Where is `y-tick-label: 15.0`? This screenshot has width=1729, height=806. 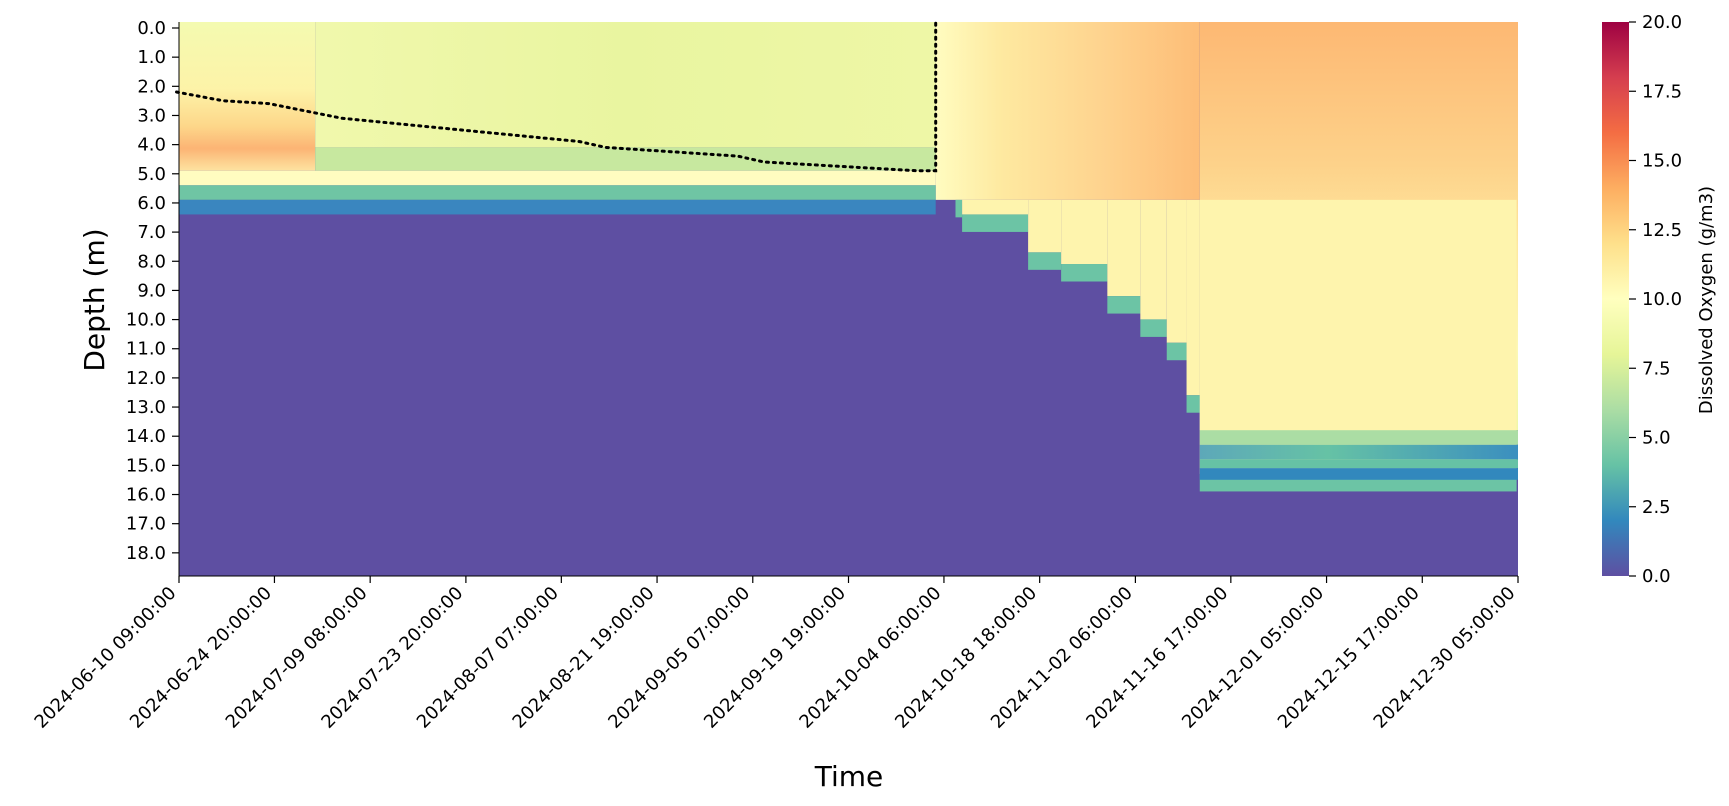
y-tick-label: 15.0 is located at coordinates (146, 465).